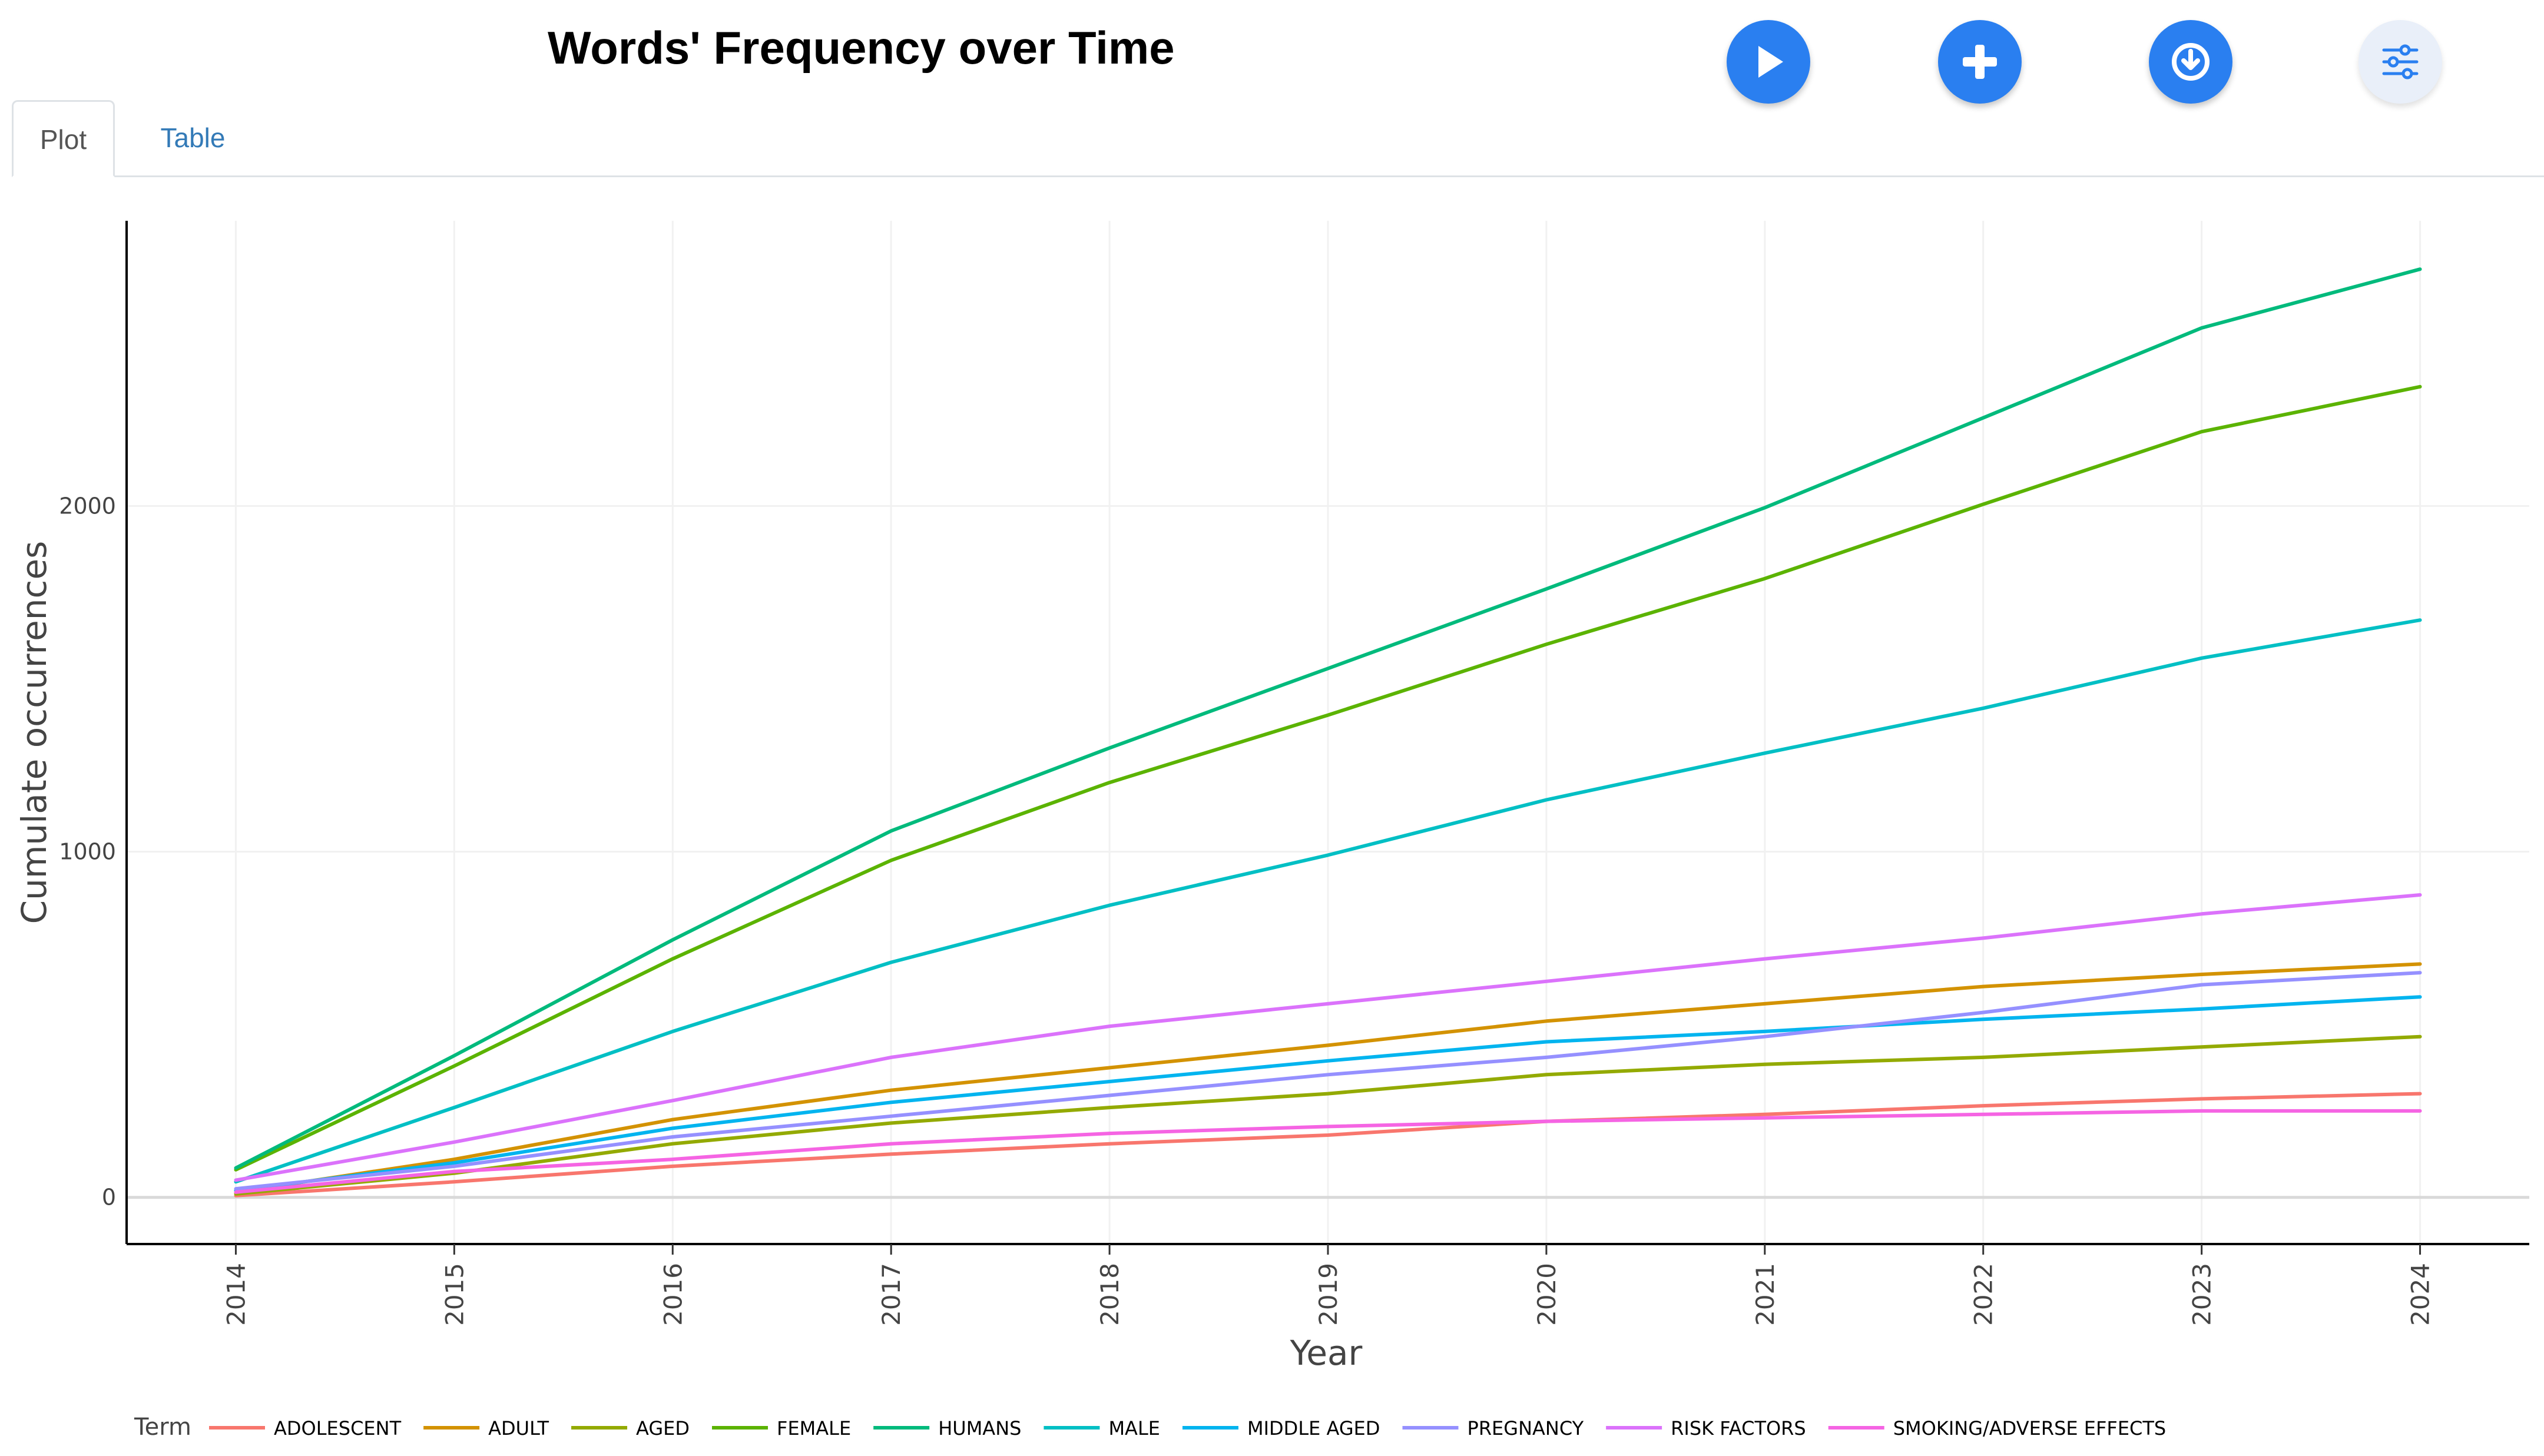  What do you see at coordinates (861, 48) in the screenshot?
I see `page-title: Words' Frequency over Time` at bounding box center [861, 48].